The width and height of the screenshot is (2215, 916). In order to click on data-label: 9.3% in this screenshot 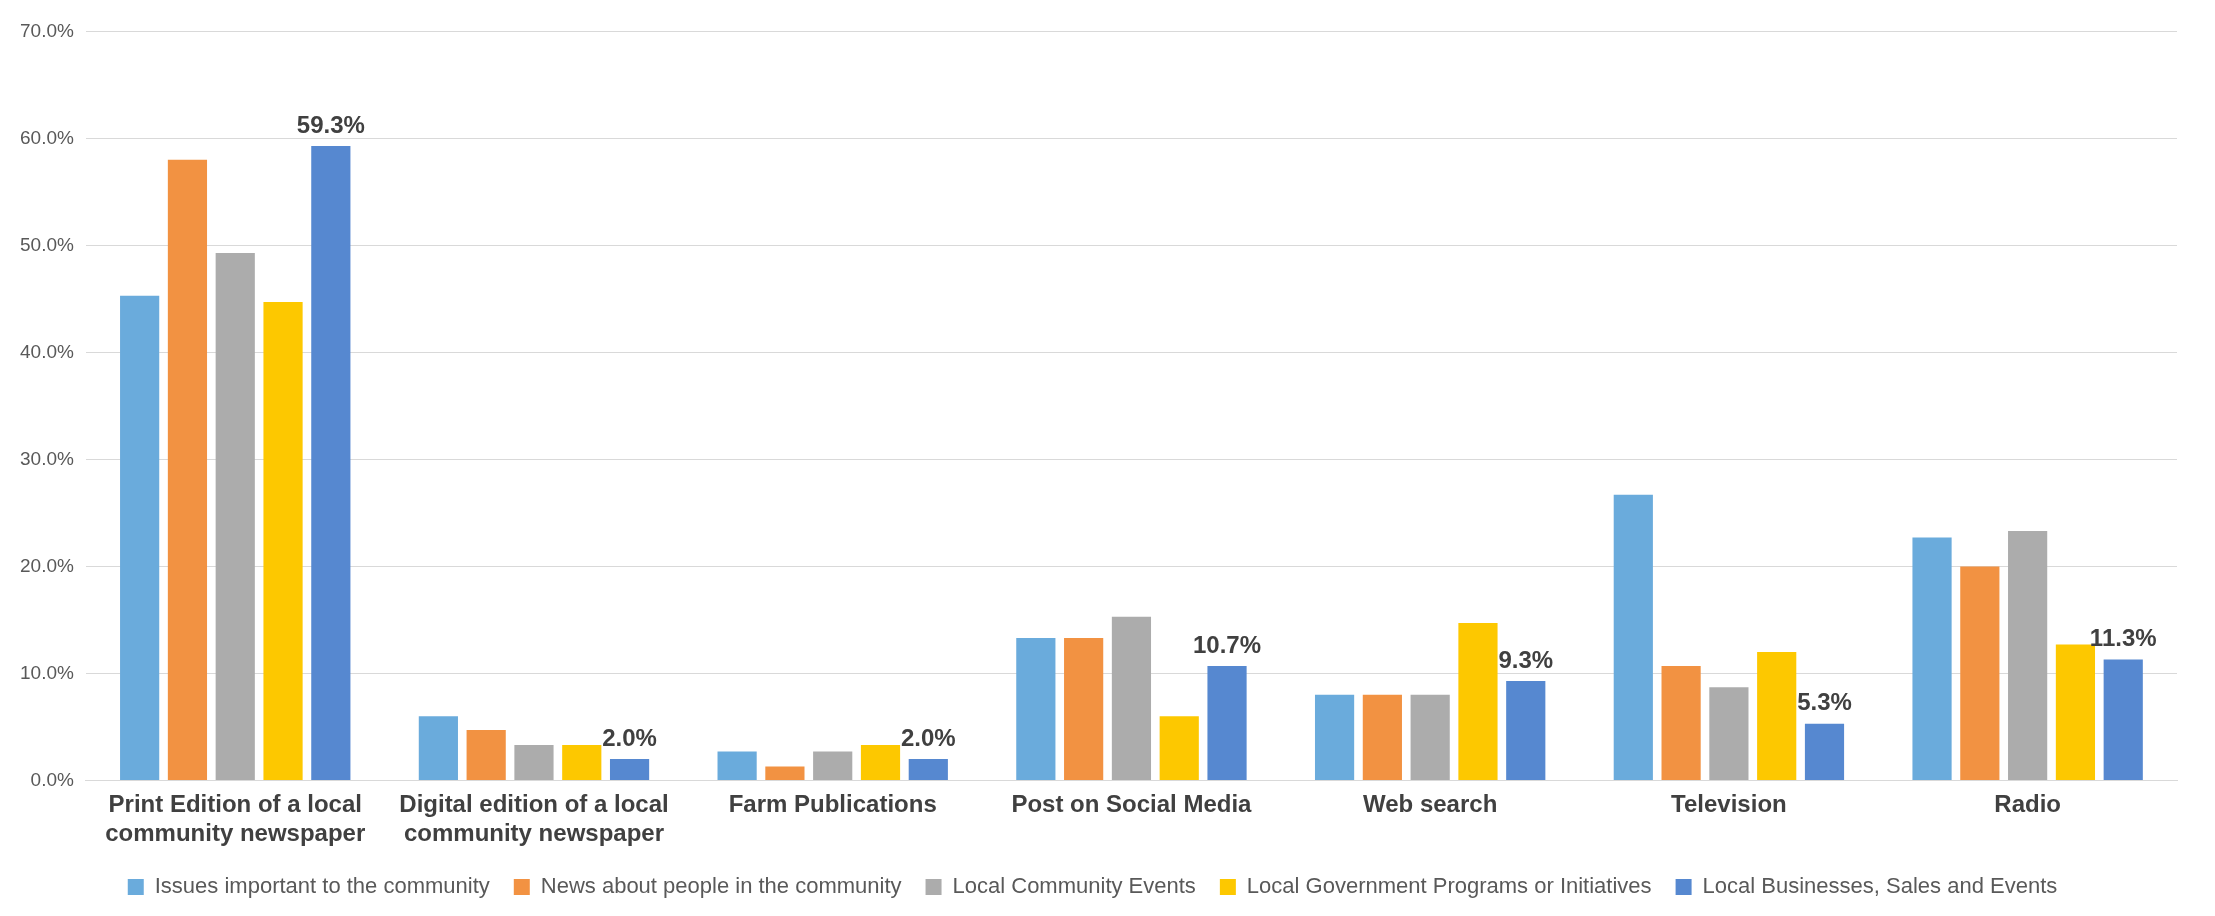, I will do `click(1526, 659)`.